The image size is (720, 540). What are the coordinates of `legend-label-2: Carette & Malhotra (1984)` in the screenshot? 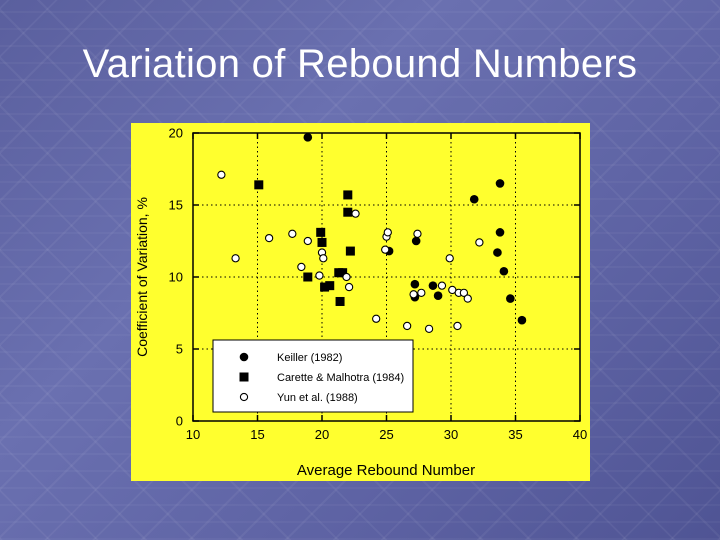 It's located at (340, 378).